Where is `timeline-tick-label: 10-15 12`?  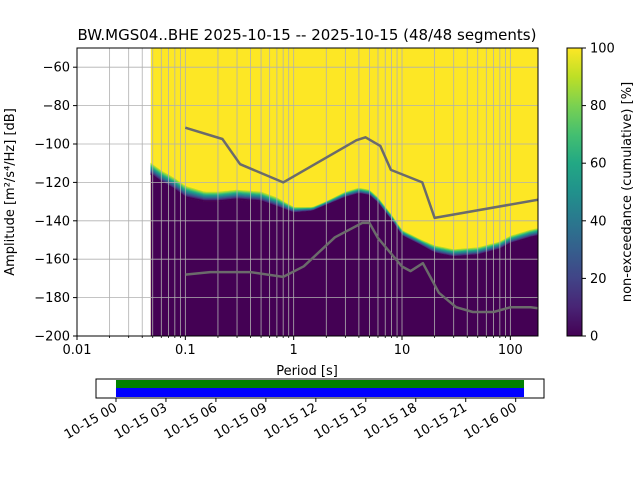 timeline-tick-label: 10-15 12 is located at coordinates (291, 421).